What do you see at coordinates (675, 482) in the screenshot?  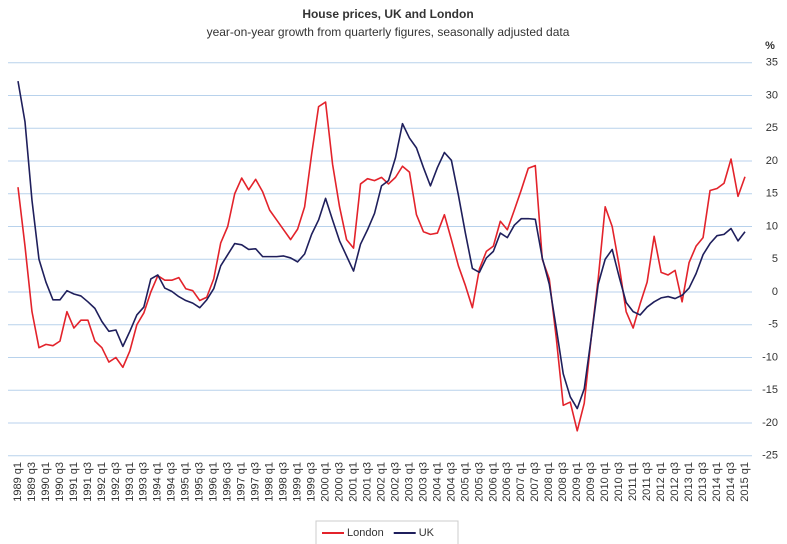 I see `x-tick-label: 2012 q3` at bounding box center [675, 482].